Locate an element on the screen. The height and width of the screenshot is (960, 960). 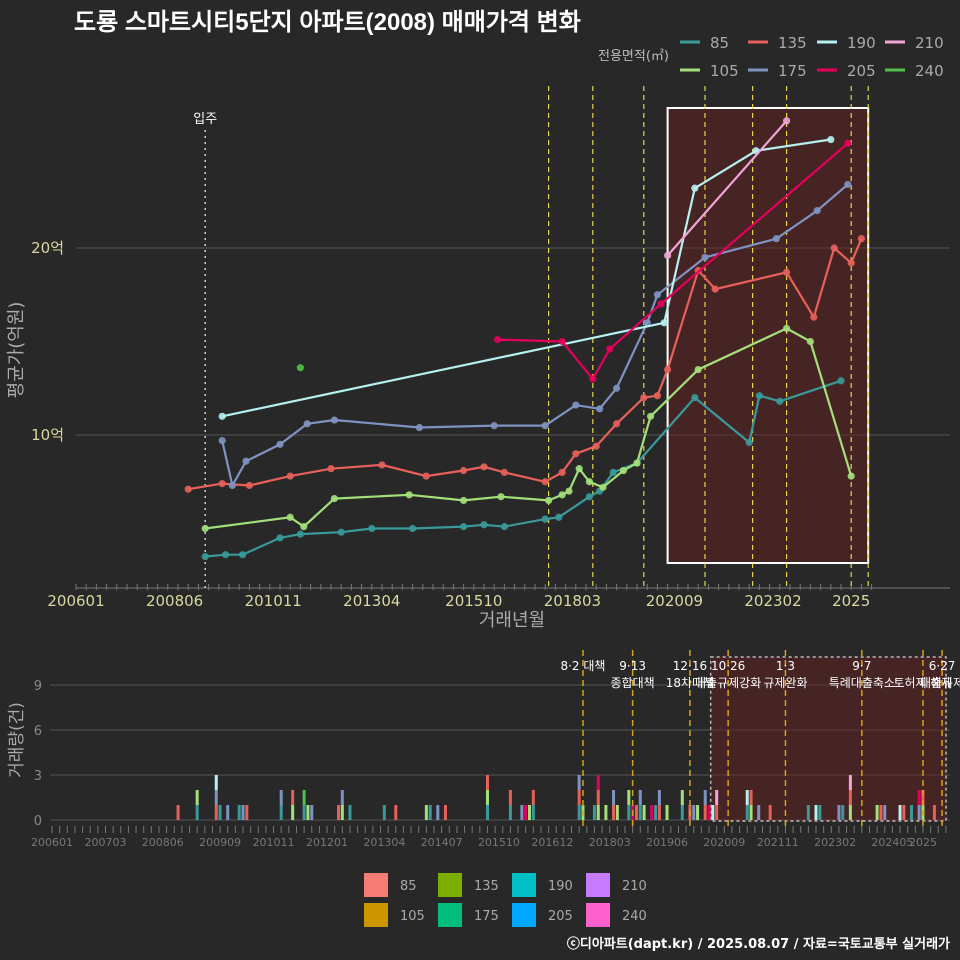
x-tick-label: 201011 is located at coordinates (273, 601).